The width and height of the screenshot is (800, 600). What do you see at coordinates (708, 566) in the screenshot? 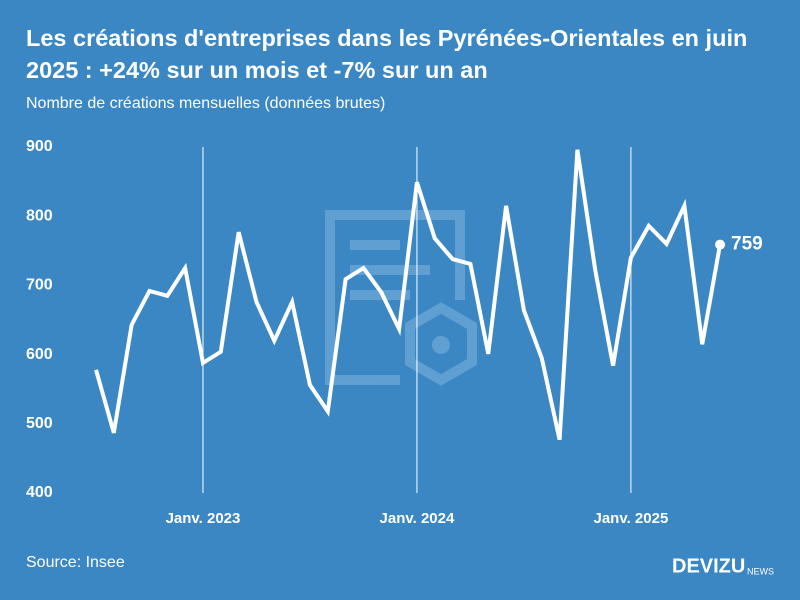
I see `brand: DEVIZU` at bounding box center [708, 566].